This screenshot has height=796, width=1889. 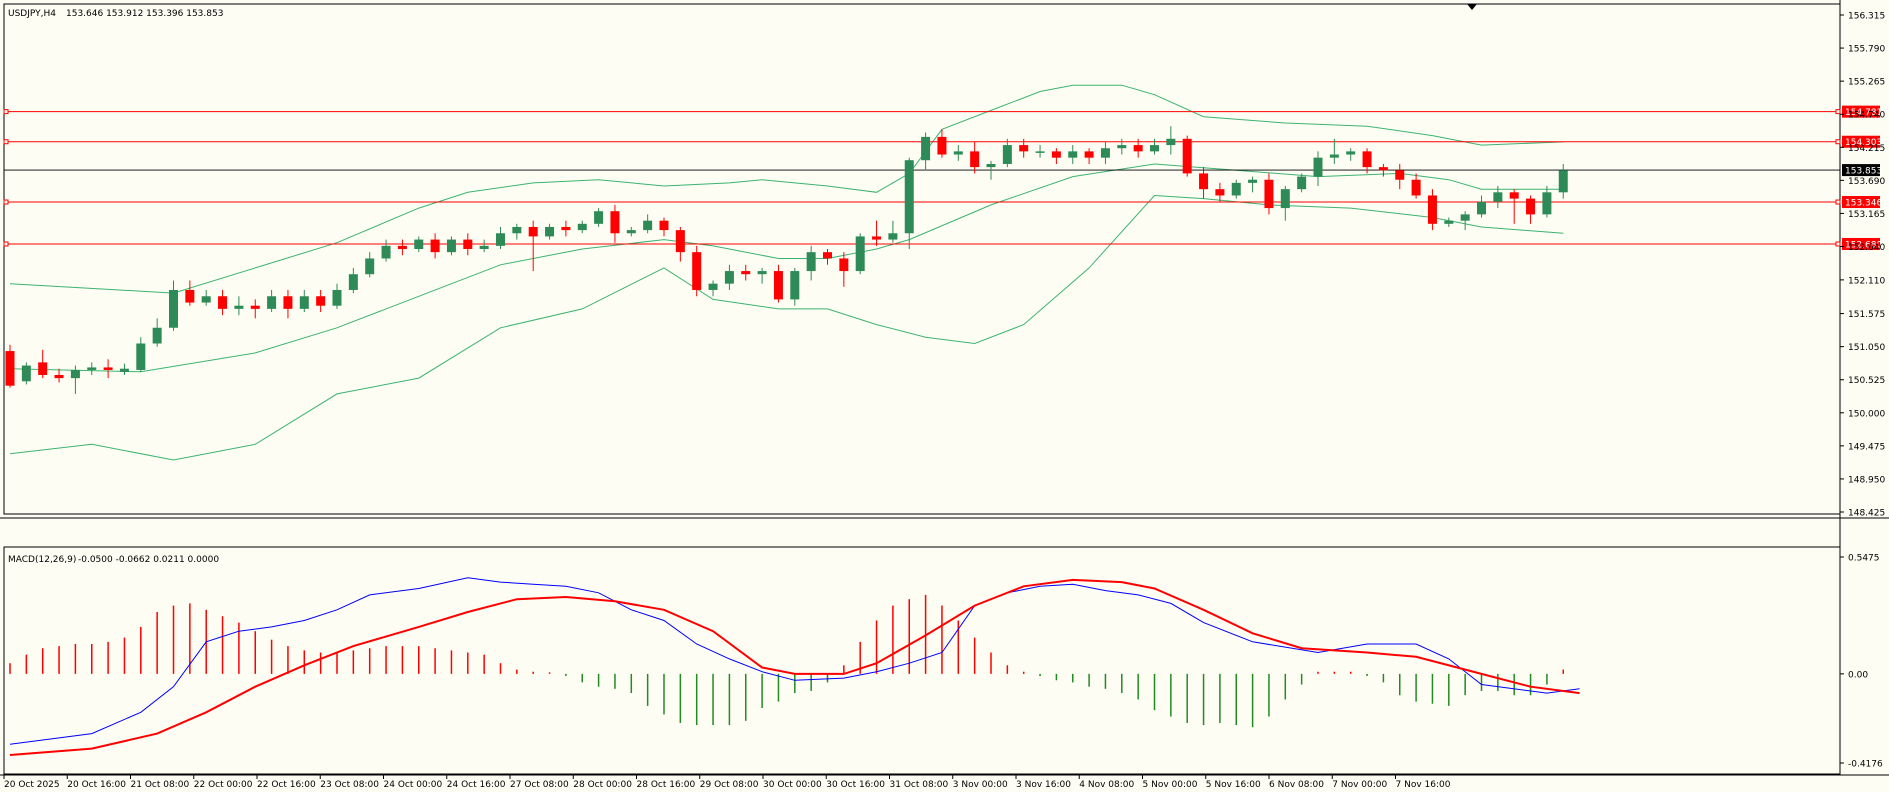 I want to click on level-price-label: 153.346, so click(x=1863, y=204).